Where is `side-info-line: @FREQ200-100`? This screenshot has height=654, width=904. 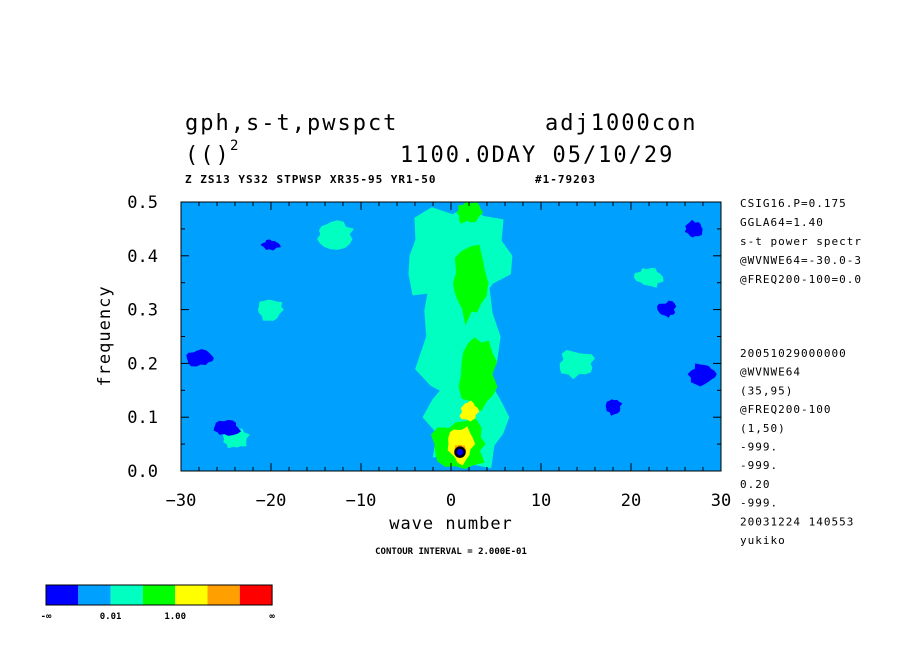 side-info-line: @FREQ200-100 is located at coordinates (785, 409).